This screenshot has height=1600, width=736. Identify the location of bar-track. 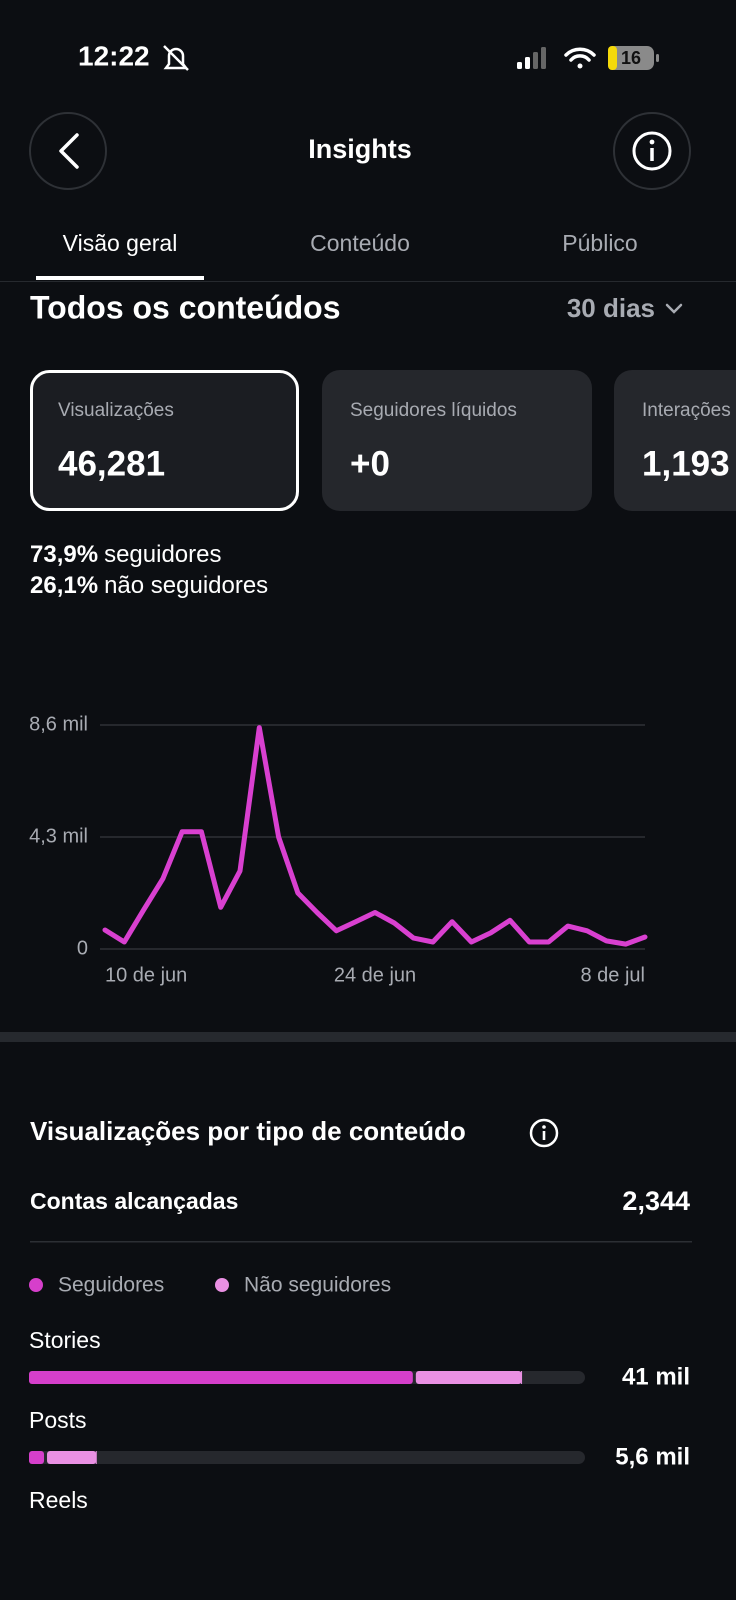
(307, 1457).